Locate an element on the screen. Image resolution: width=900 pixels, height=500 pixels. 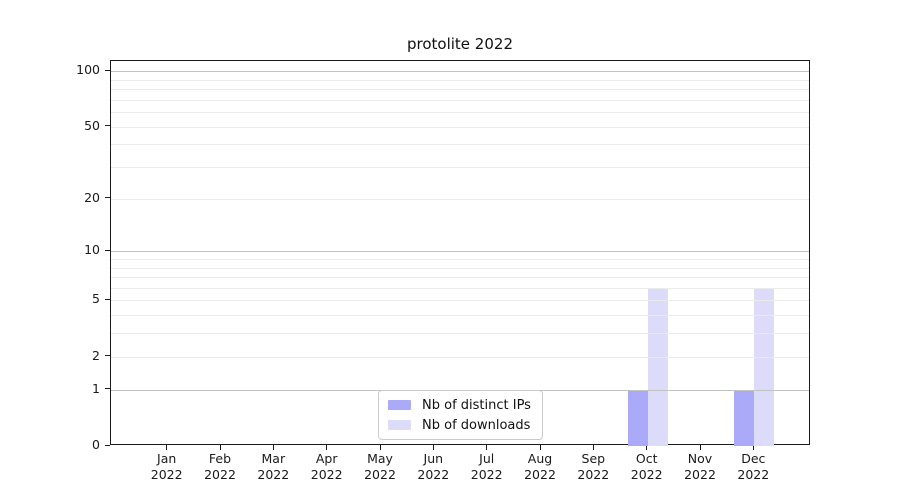
x-tick-label-feb: Feb 2022 is located at coordinates (220, 466).